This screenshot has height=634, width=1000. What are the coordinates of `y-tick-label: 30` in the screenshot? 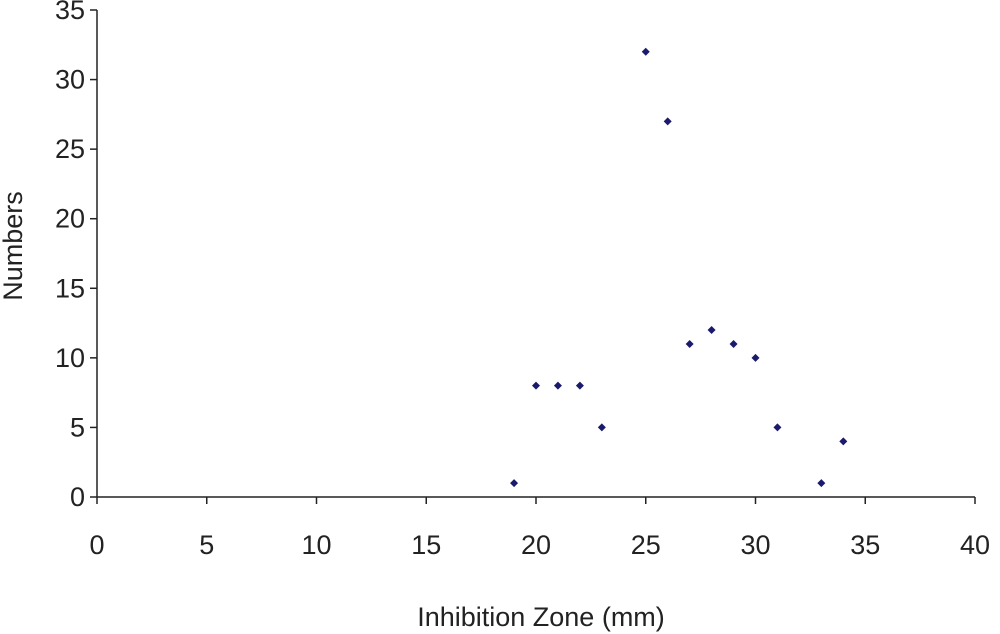 It's located at (70, 80).